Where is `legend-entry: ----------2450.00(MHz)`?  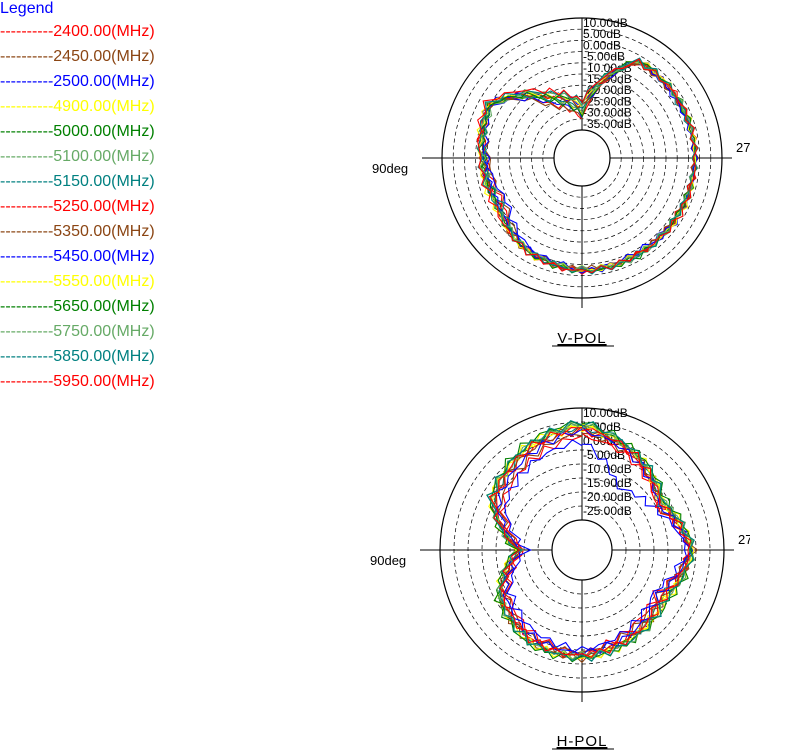 legend-entry: ----------2450.00(MHz) is located at coordinates (77, 56).